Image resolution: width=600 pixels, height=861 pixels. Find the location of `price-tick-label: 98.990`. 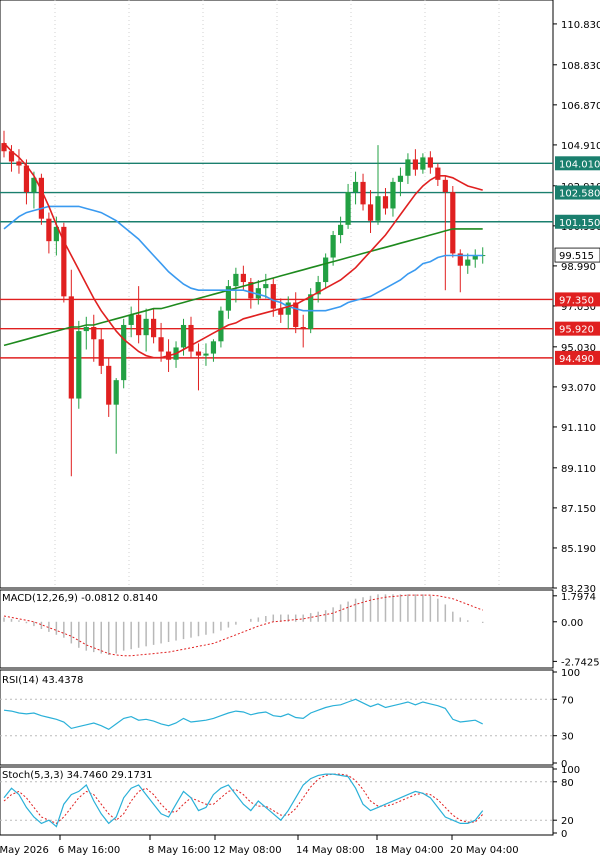

price-tick-label: 98.990 is located at coordinates (578, 267).